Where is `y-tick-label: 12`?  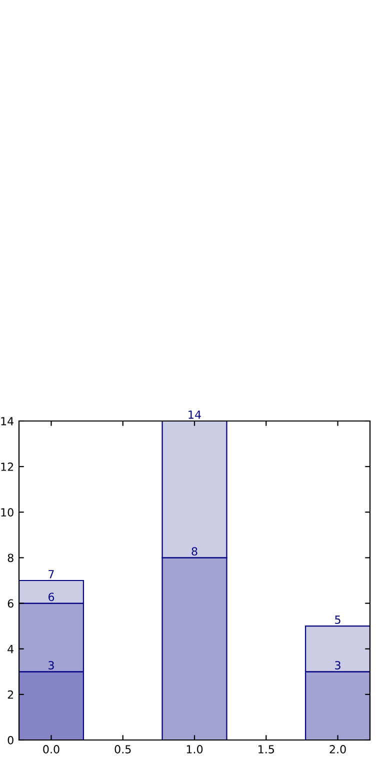 y-tick-label: 12 is located at coordinates (7, 466).